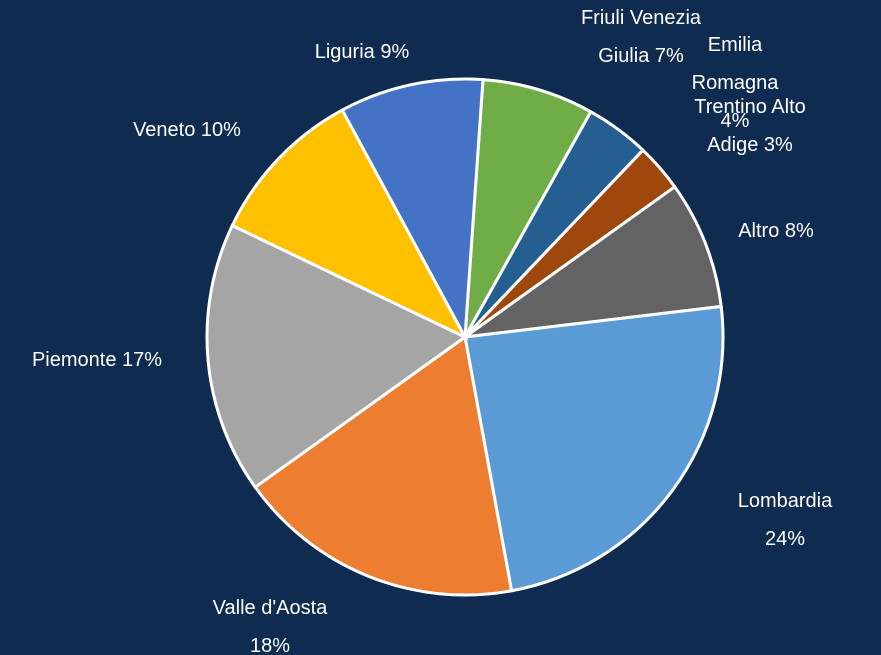 The width and height of the screenshot is (881, 655). Describe the element at coordinates (750, 126) in the screenshot. I see `slice-label: Trentino Alto Adige 3%` at that location.